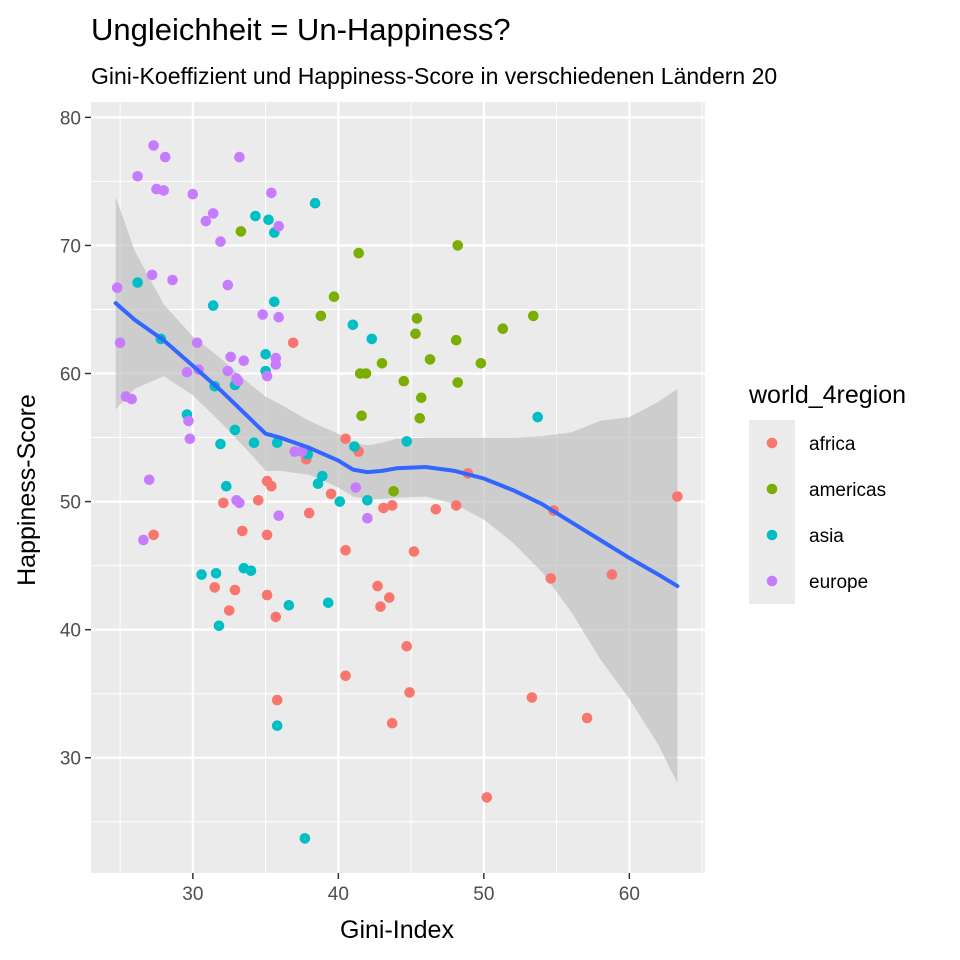 The image size is (960, 960). What do you see at coordinates (847, 490) in the screenshot?
I see `legend-label-americas: americas` at bounding box center [847, 490].